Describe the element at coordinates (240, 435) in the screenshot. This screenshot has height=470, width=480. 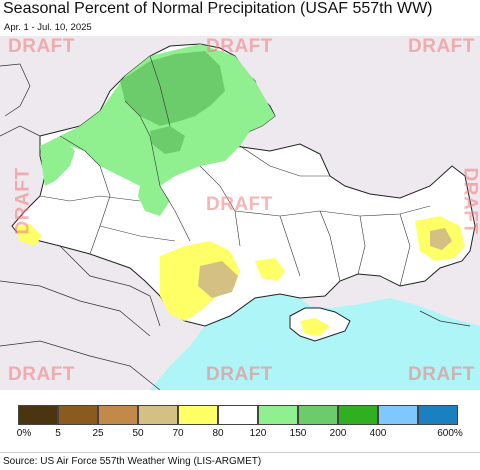
I see `legend-tick-labels: 0% 5 25 50 70 80 120 150 200 400 600%` at that location.